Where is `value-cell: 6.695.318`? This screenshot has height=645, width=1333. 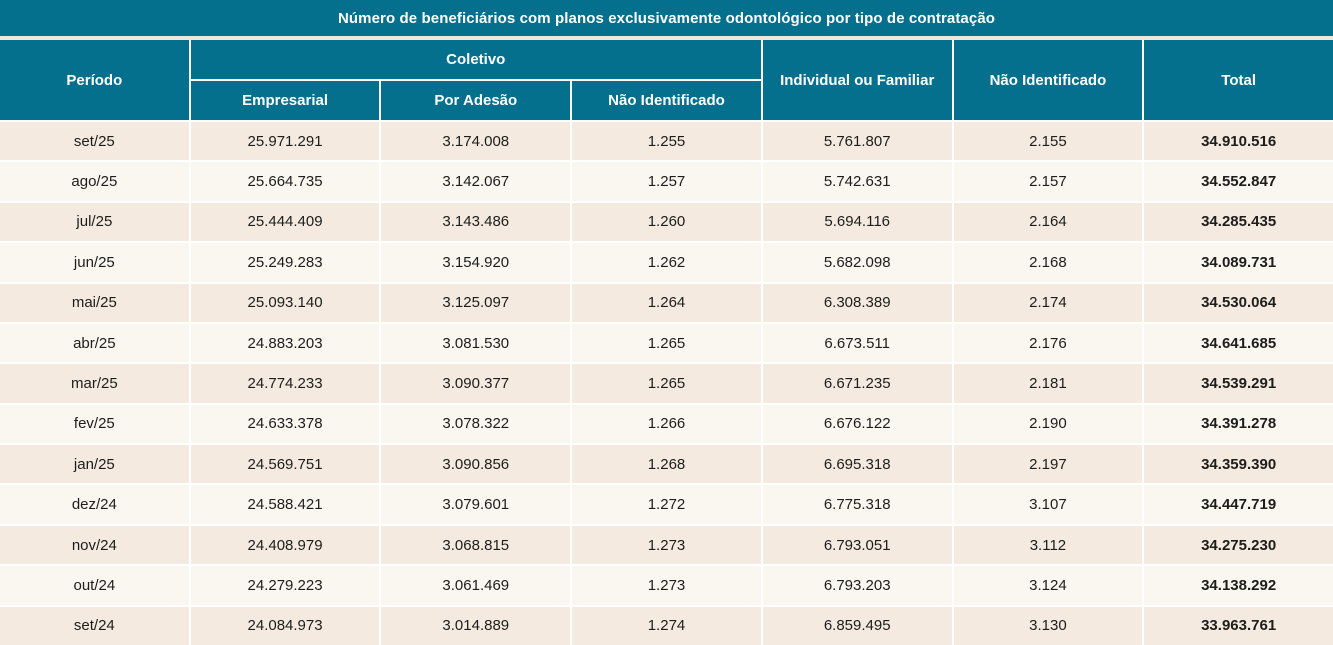 value-cell: 6.695.318 is located at coordinates (857, 464).